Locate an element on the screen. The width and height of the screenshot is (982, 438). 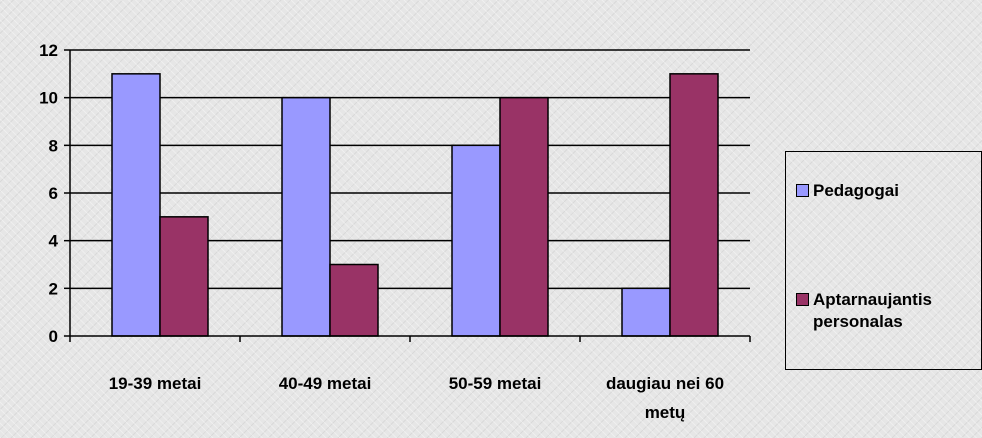
y-tick-label-12: 12 is located at coordinates (48, 50).